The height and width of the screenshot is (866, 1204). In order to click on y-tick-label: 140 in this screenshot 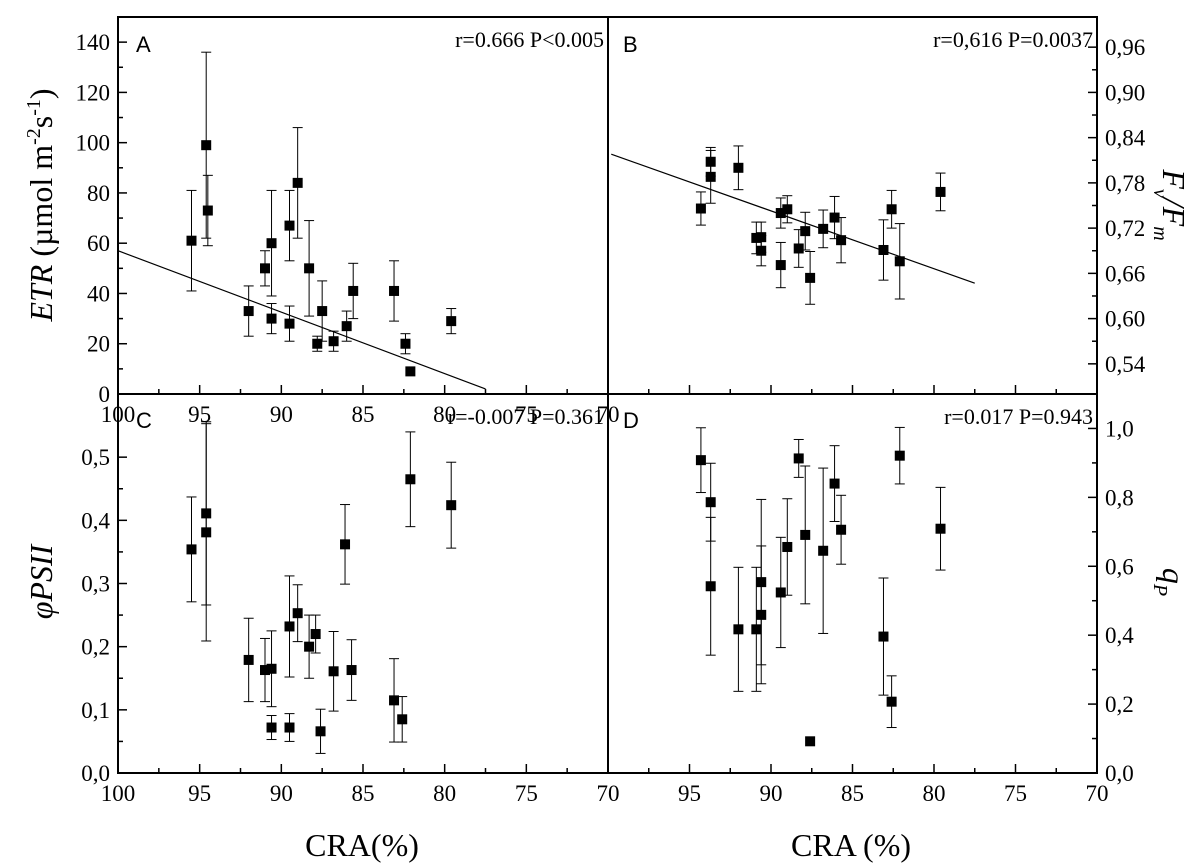, I will do `click(93, 42)`.